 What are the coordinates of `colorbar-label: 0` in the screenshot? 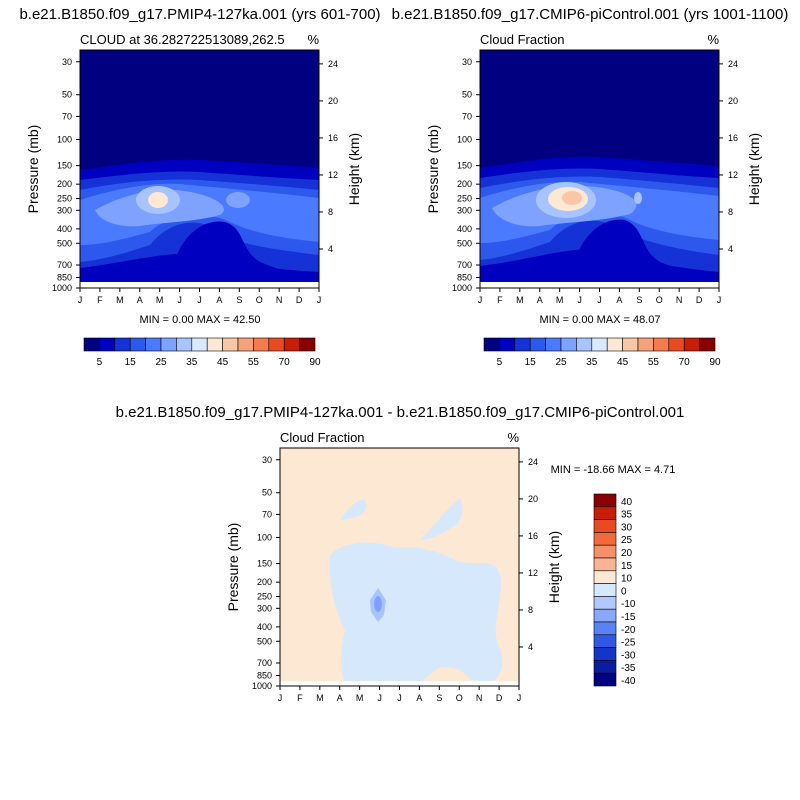 It's located at (624, 591).